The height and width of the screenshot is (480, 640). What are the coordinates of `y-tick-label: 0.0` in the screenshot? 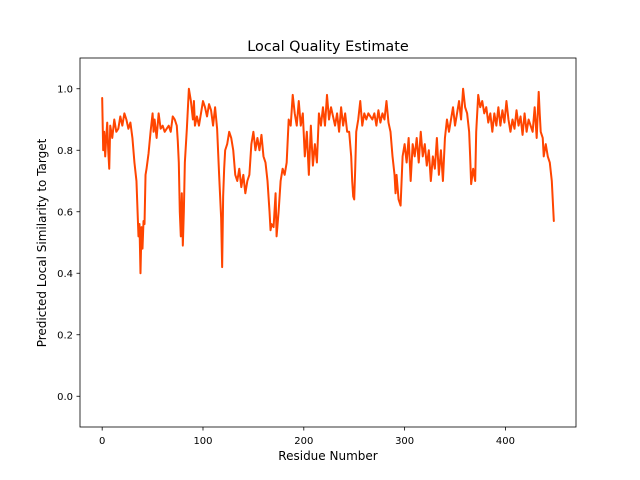 It's located at (65, 397).